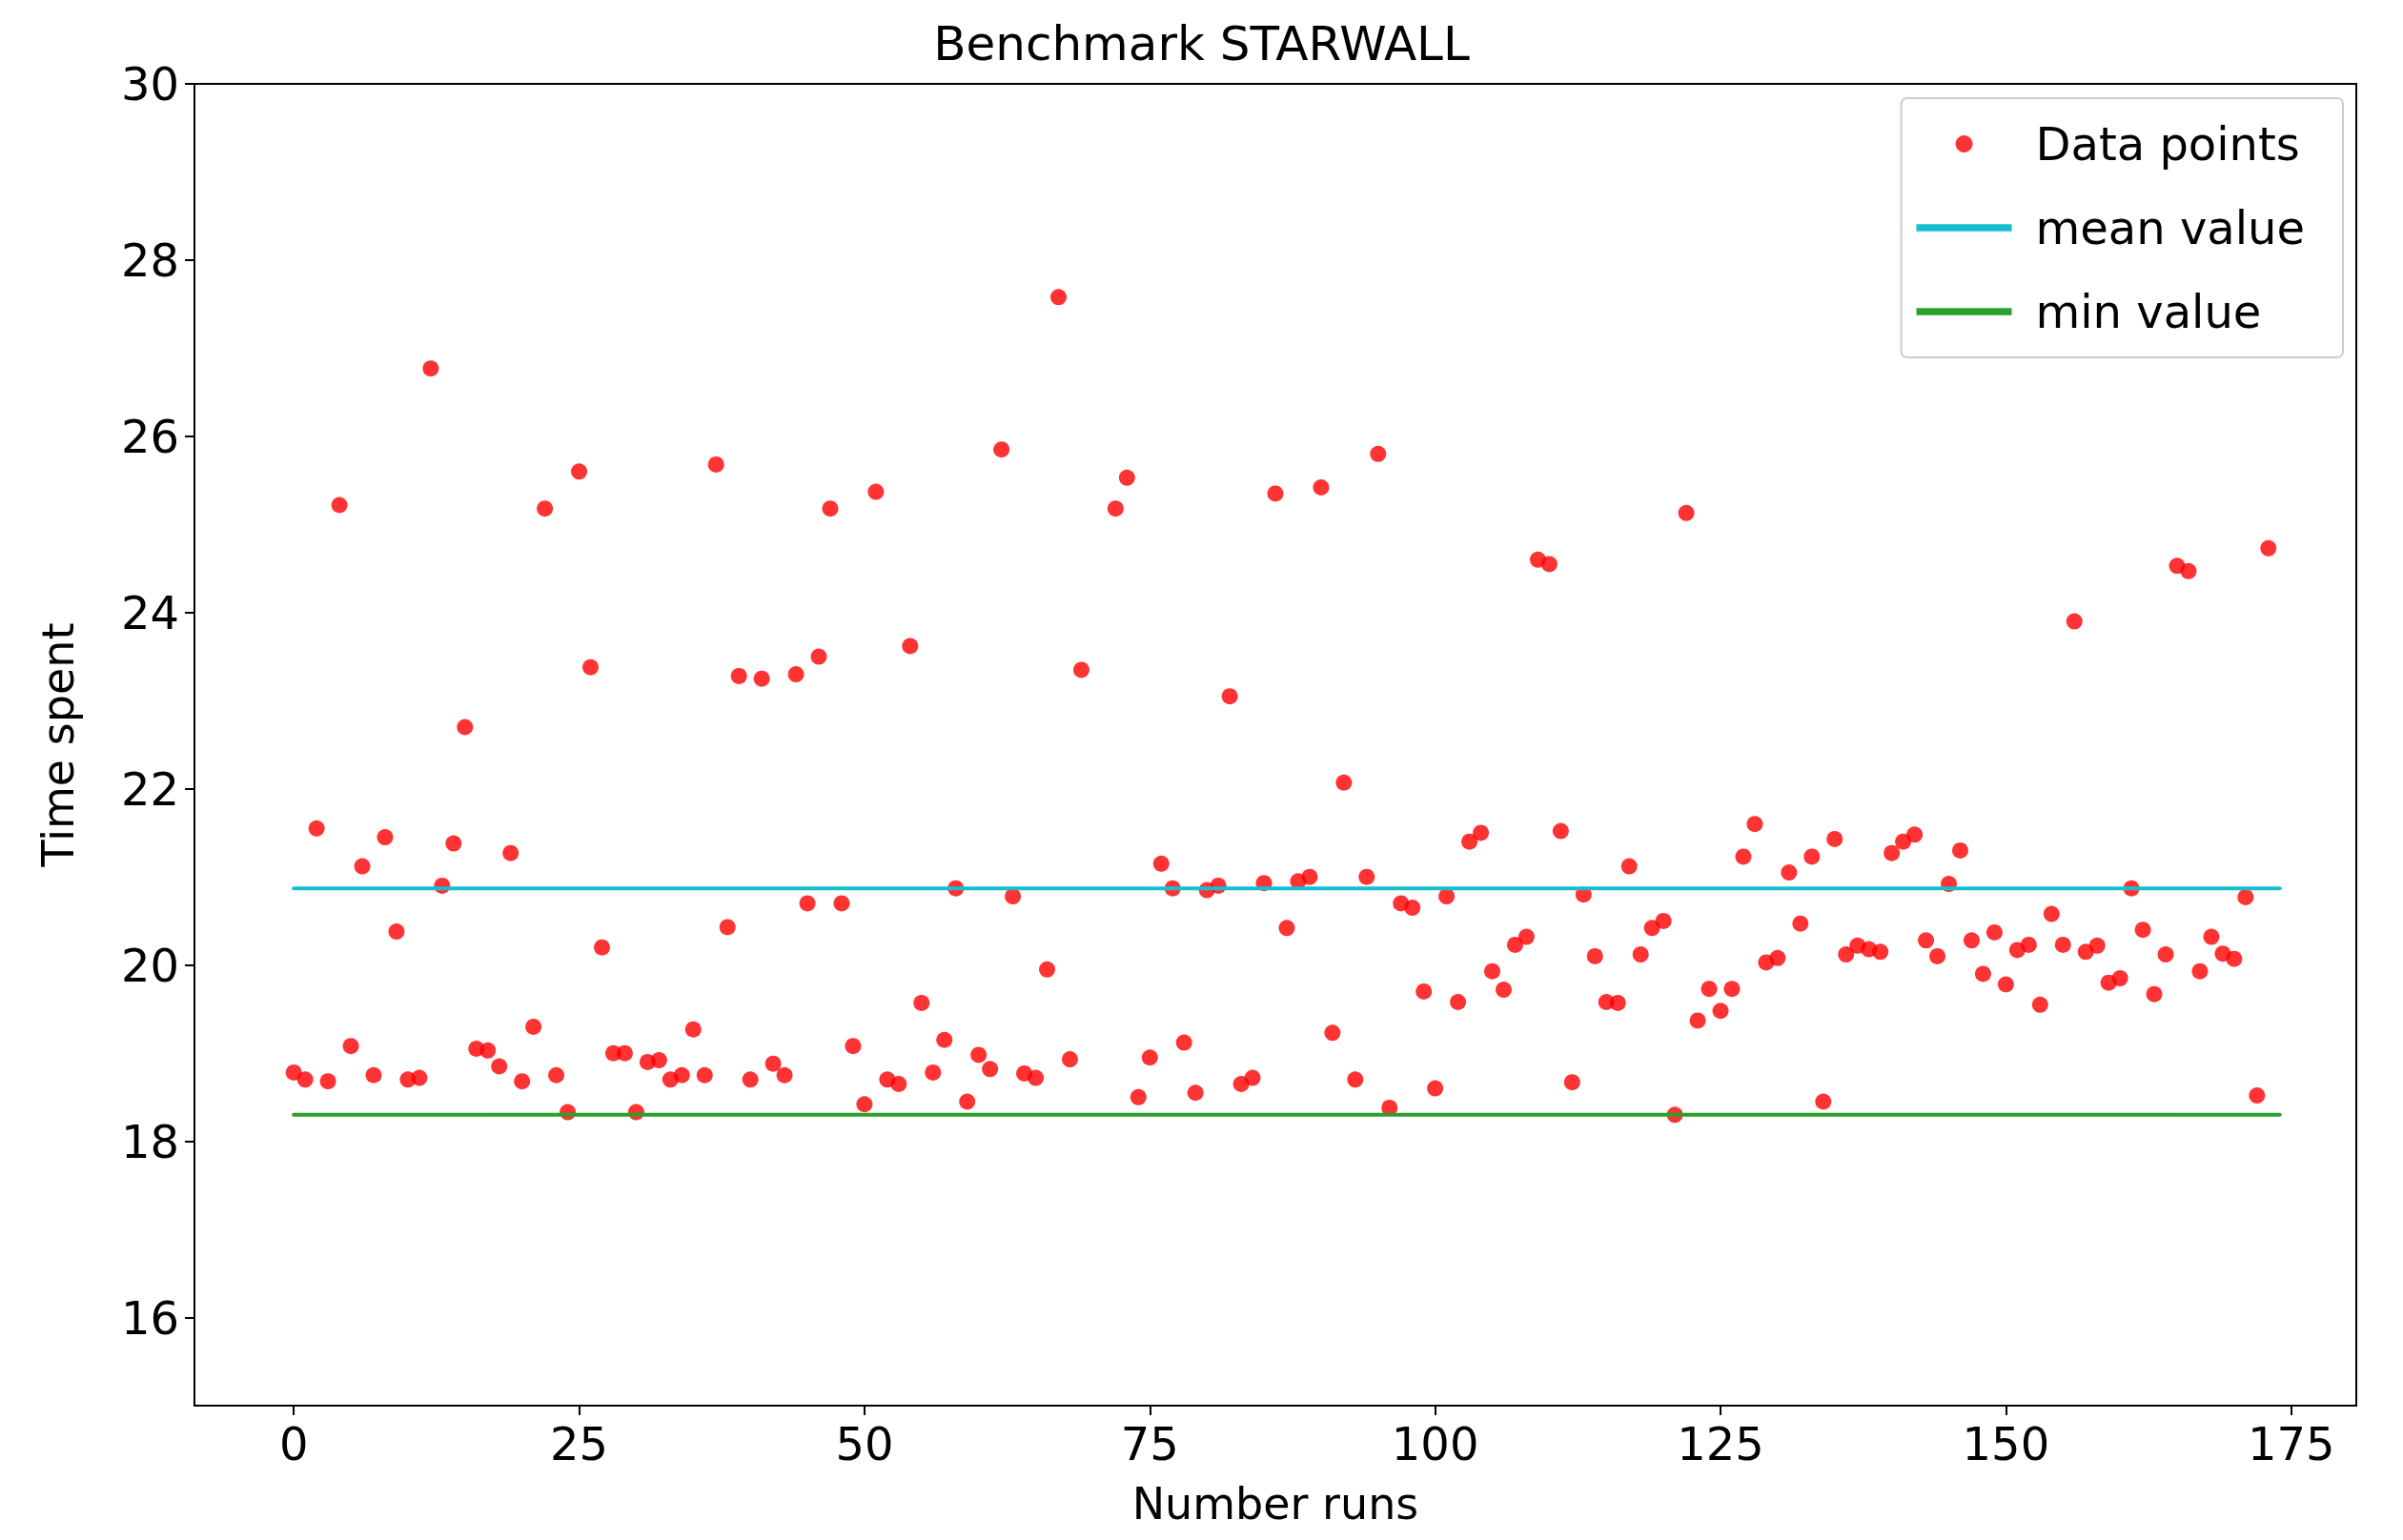  I want to click on y-tick-label: 30, so click(149, 84).